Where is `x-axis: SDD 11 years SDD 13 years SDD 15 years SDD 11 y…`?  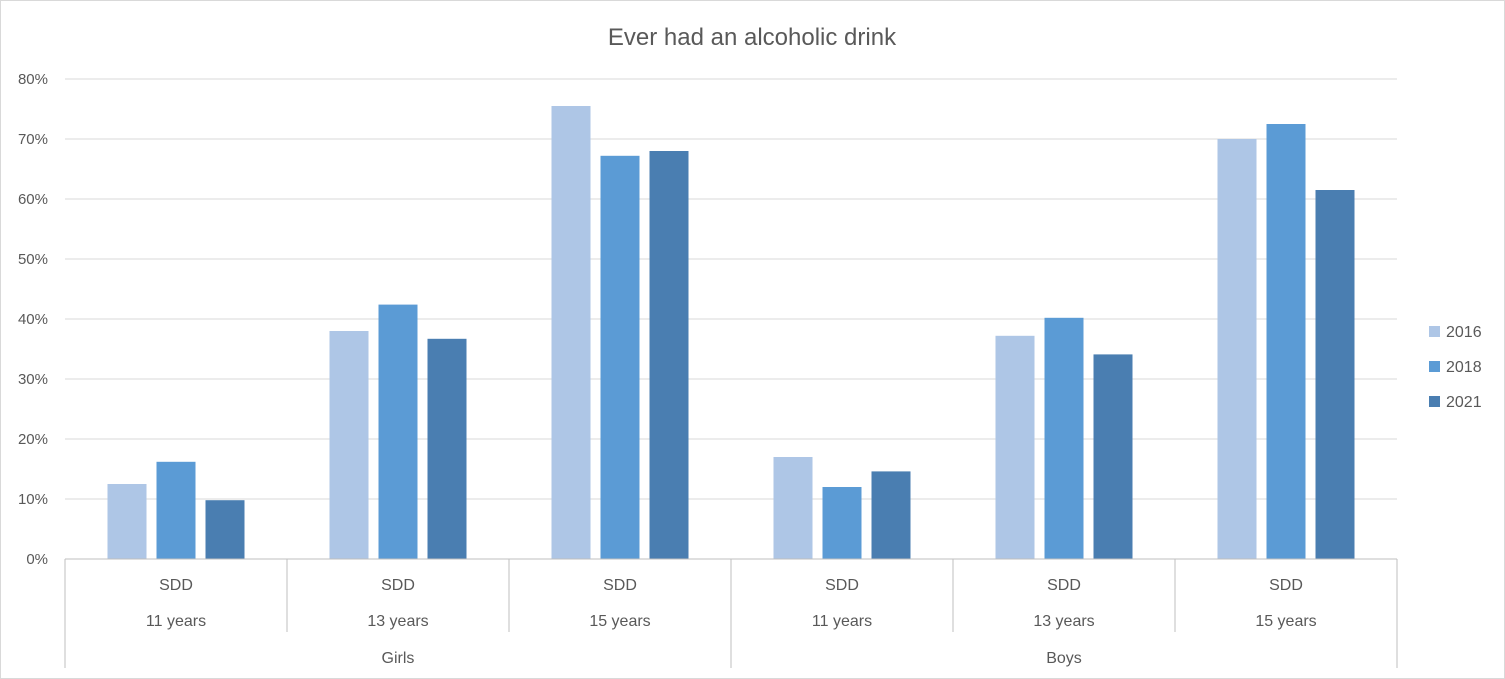 x-axis: SDD 11 years SDD 13 years SDD 15 years SDD 11 y… is located at coordinates (731, 613).